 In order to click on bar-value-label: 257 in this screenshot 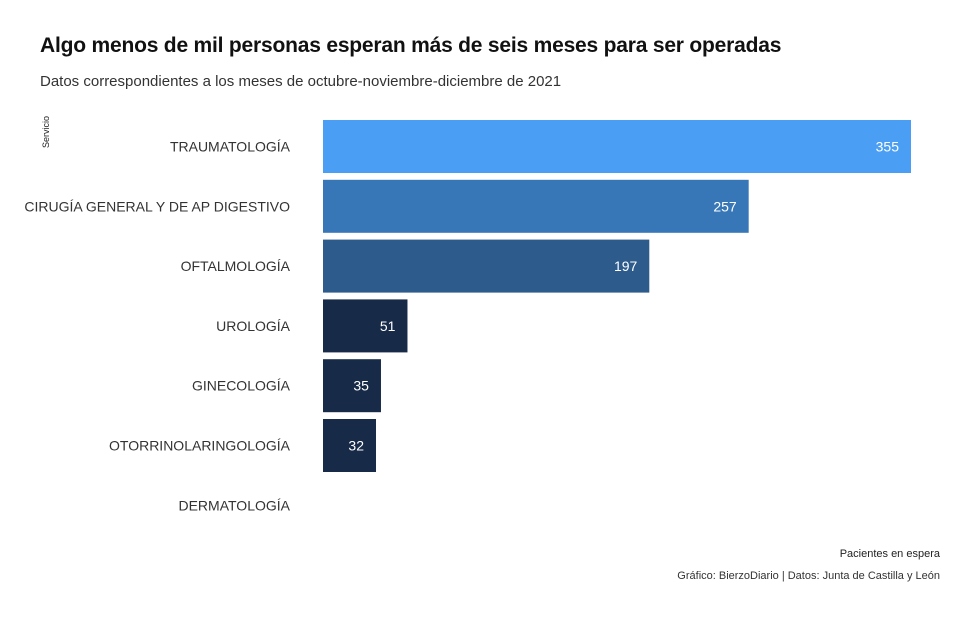, I will do `click(725, 206)`.